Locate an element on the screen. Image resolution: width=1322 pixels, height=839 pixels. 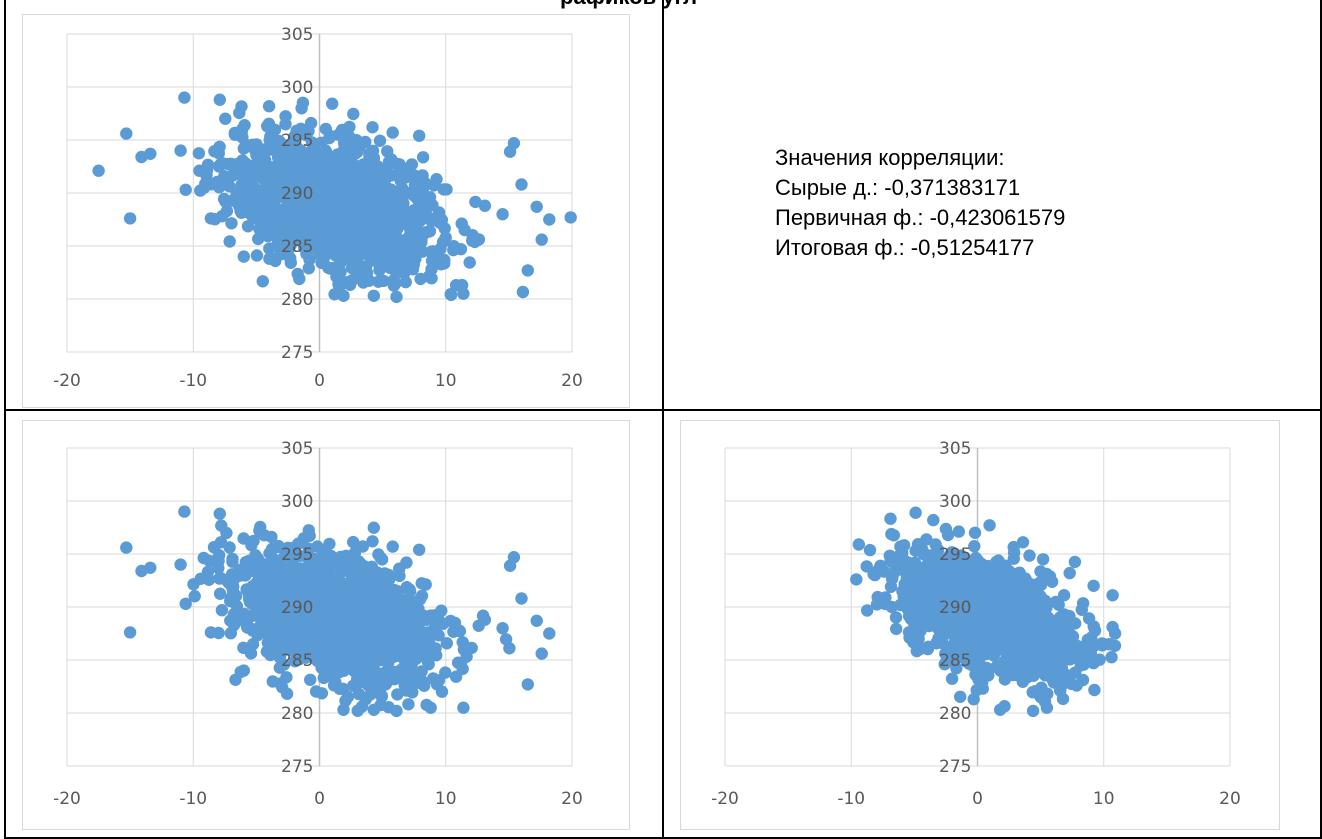
y-tick-label: 290 is located at coordinates (297, 608).